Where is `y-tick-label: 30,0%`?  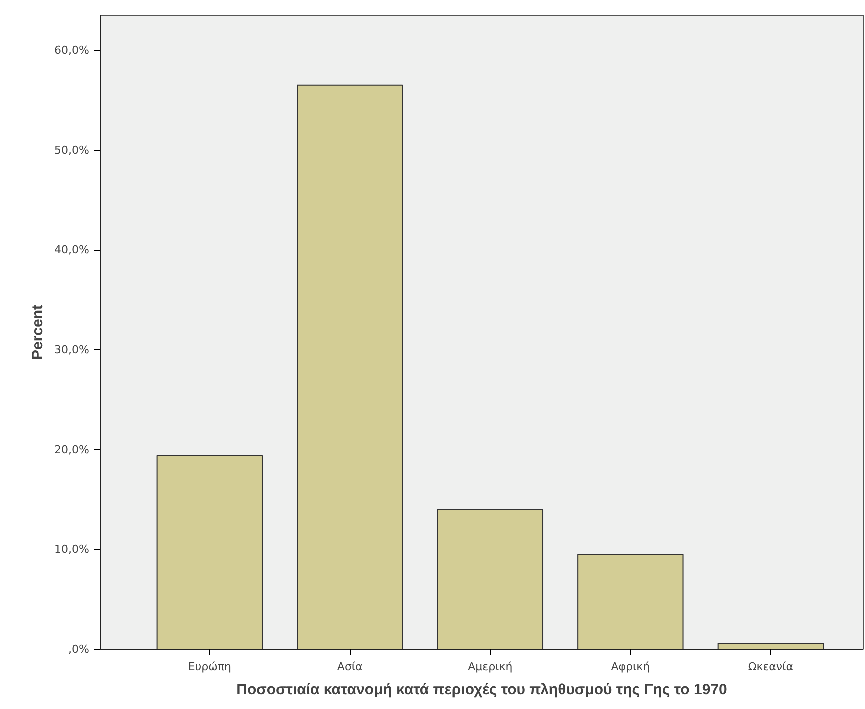 y-tick-label: 30,0% is located at coordinates (72, 349).